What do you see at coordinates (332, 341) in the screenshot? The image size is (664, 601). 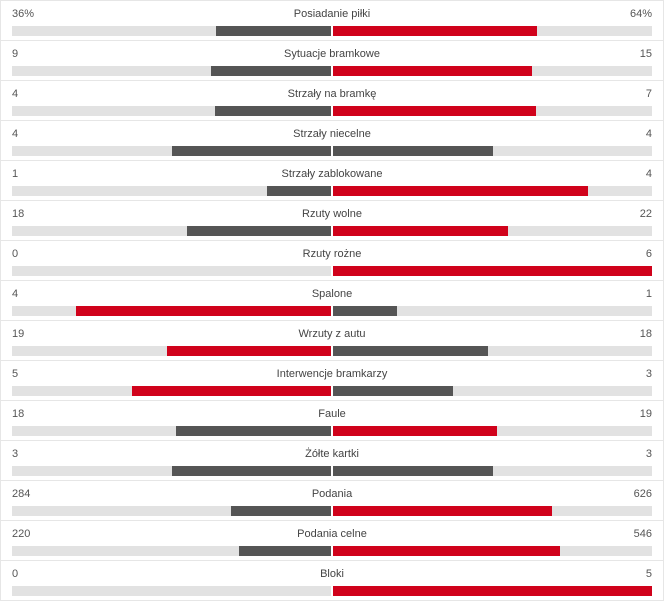 I see `stat-row-8: 19 Wrzuty z autu 18` at bounding box center [332, 341].